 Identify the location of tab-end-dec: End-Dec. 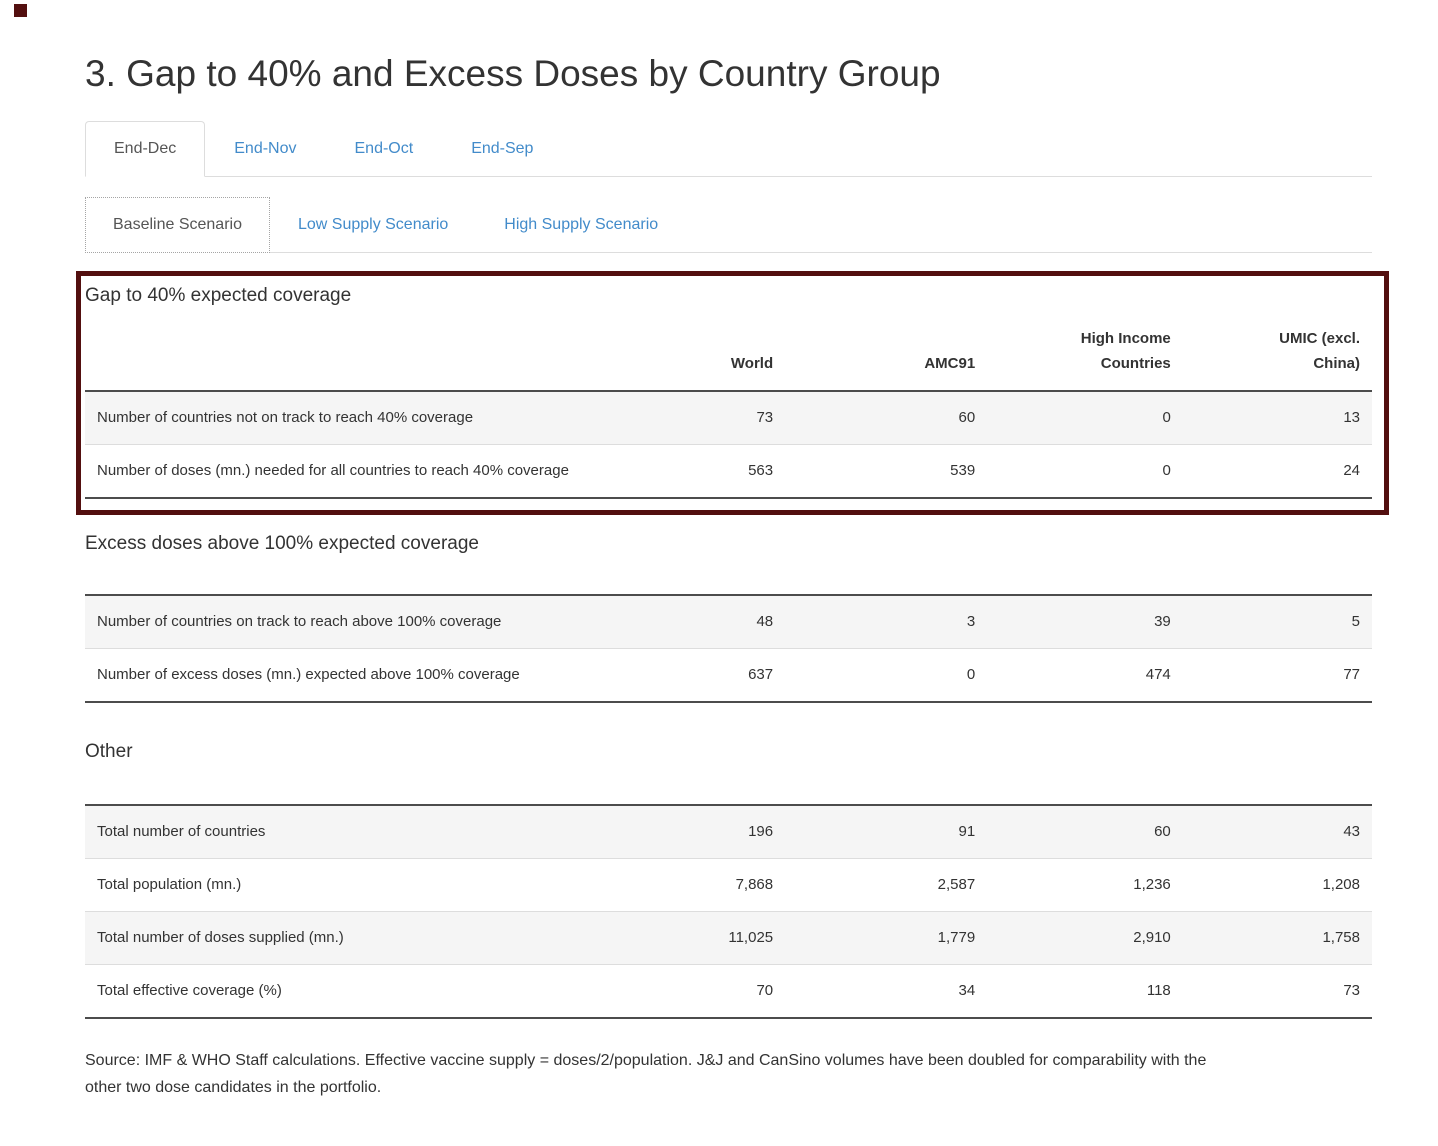
(145, 148).